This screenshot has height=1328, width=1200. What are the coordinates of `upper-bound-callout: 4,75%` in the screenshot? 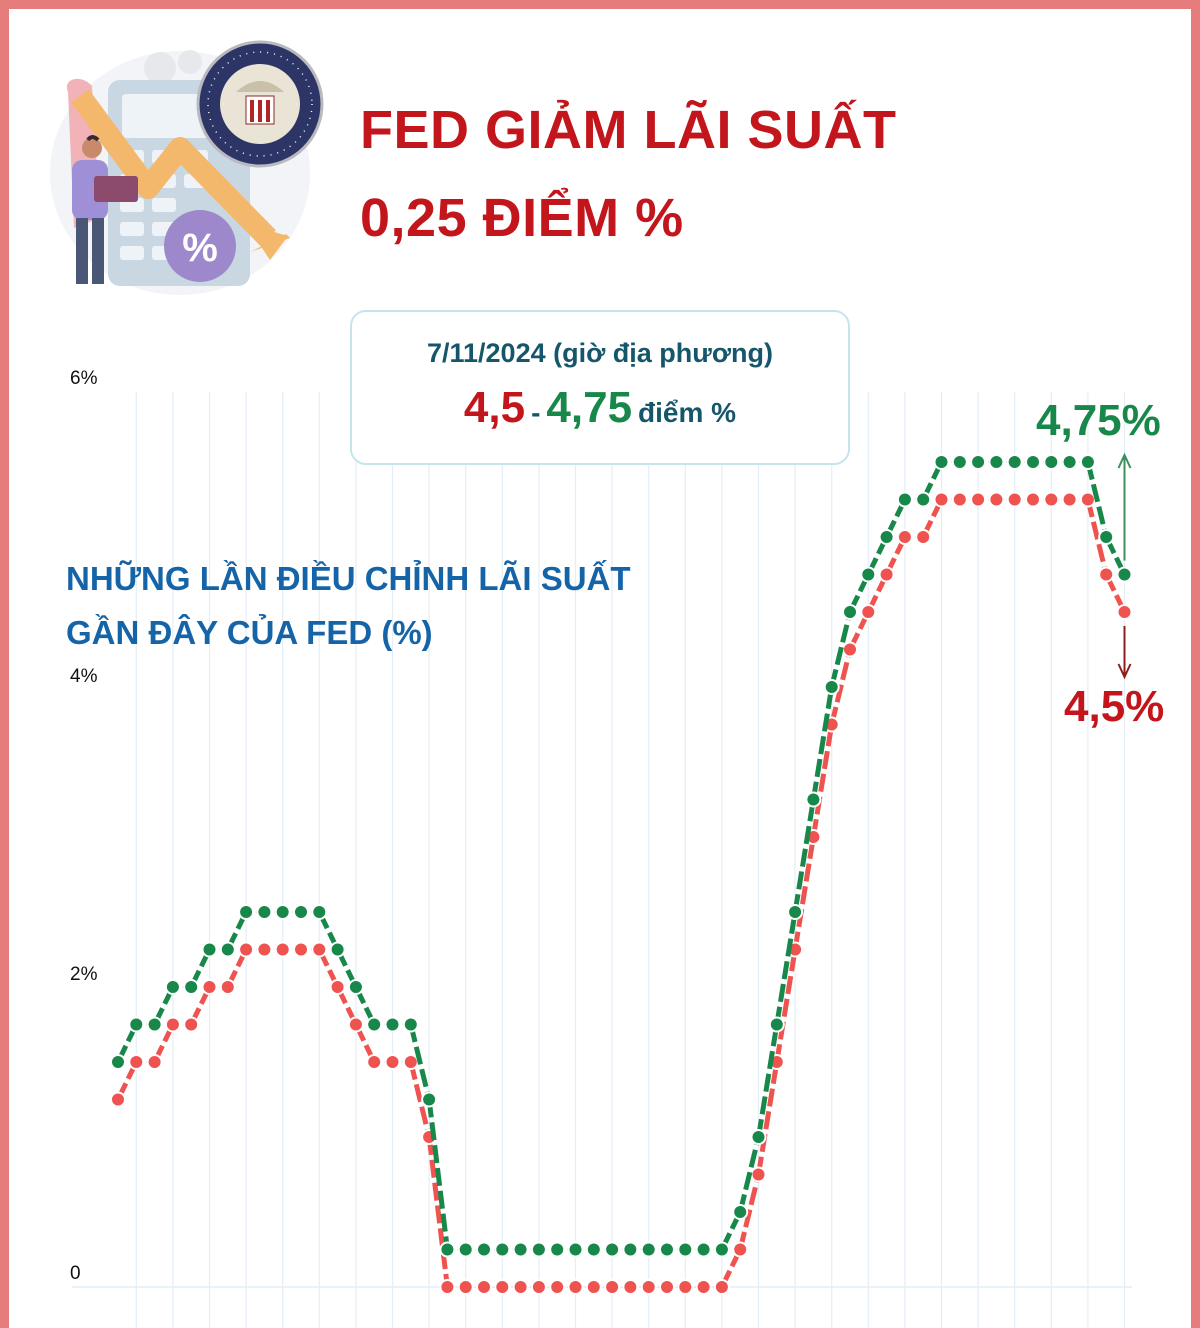 It's located at (1098, 420).